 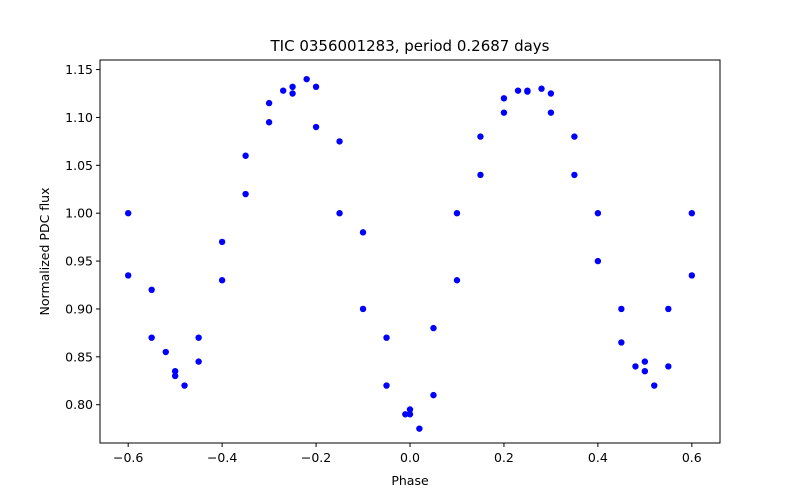 What do you see at coordinates (504, 457) in the screenshot?
I see `x-tick-label: 0.2` at bounding box center [504, 457].